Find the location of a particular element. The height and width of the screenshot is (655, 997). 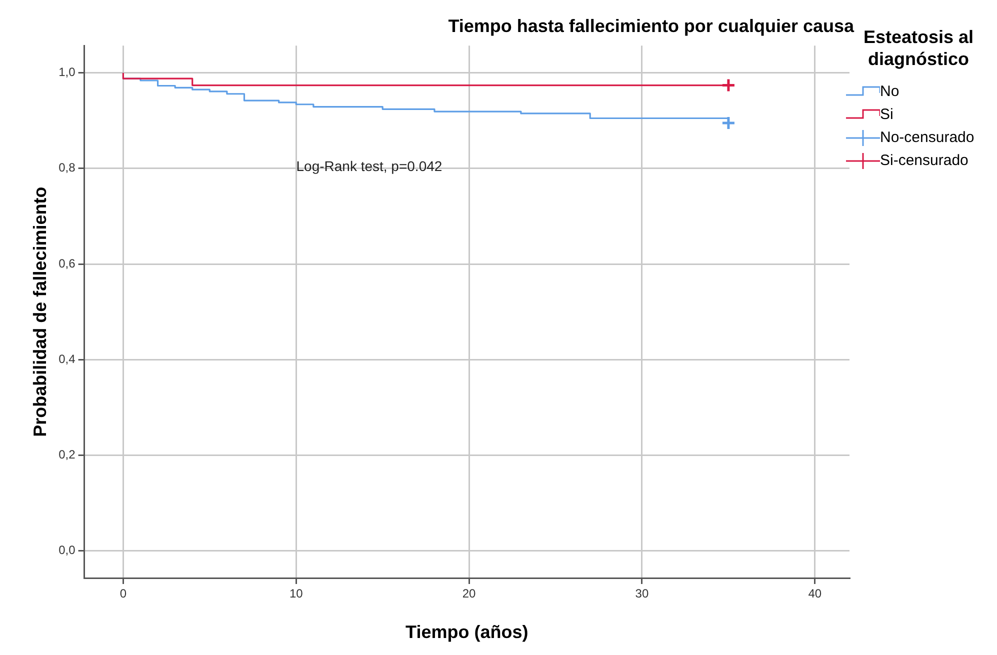

x-tick-label: 40 is located at coordinates (815, 593).